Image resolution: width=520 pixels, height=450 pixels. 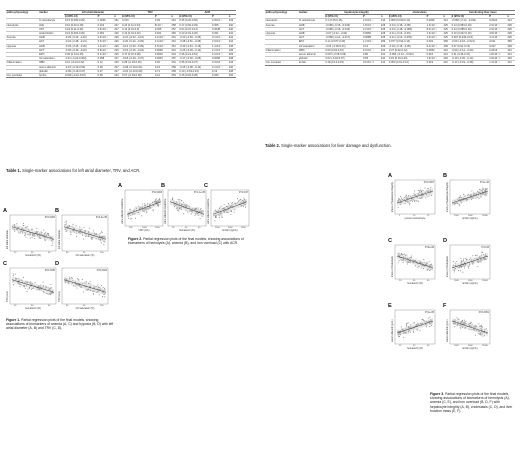 What do you see at coordinates (195, 21) in the screenshot?
I see `table-cell: 0.35 (0.20-0.50)` at bounding box center [195, 21].